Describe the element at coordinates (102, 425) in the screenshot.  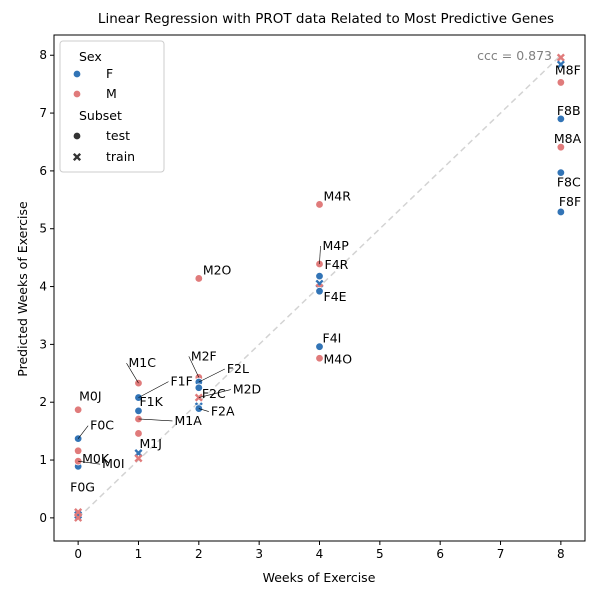
I see `point-label: F0C` at that location.